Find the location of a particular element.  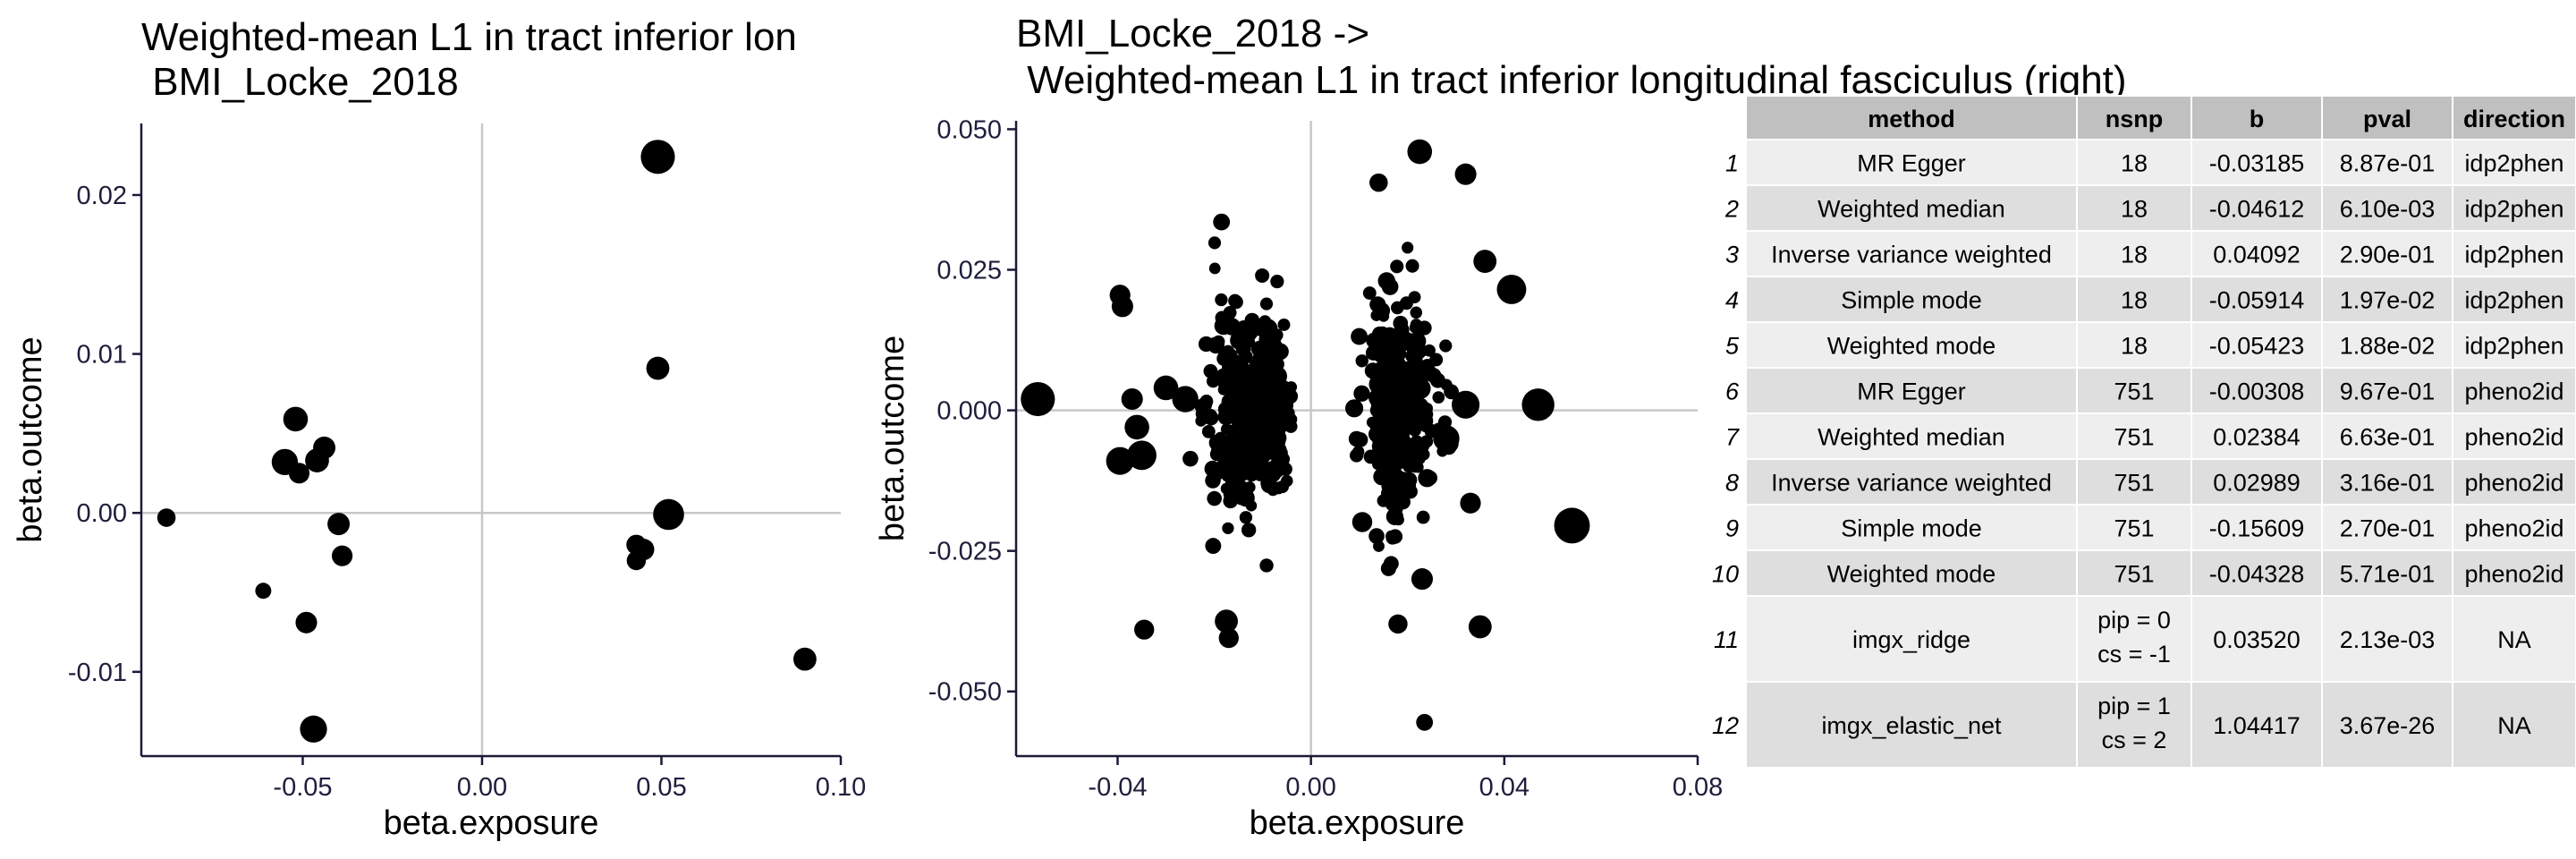

table-cell-text: 9.67e-01 is located at coordinates (2388, 391).